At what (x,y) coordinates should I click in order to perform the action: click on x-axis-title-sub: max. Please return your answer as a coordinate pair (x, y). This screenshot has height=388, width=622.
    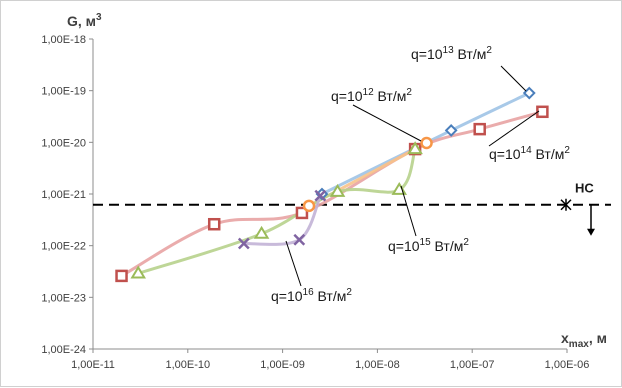
    Looking at the image, I should click on (579, 344).